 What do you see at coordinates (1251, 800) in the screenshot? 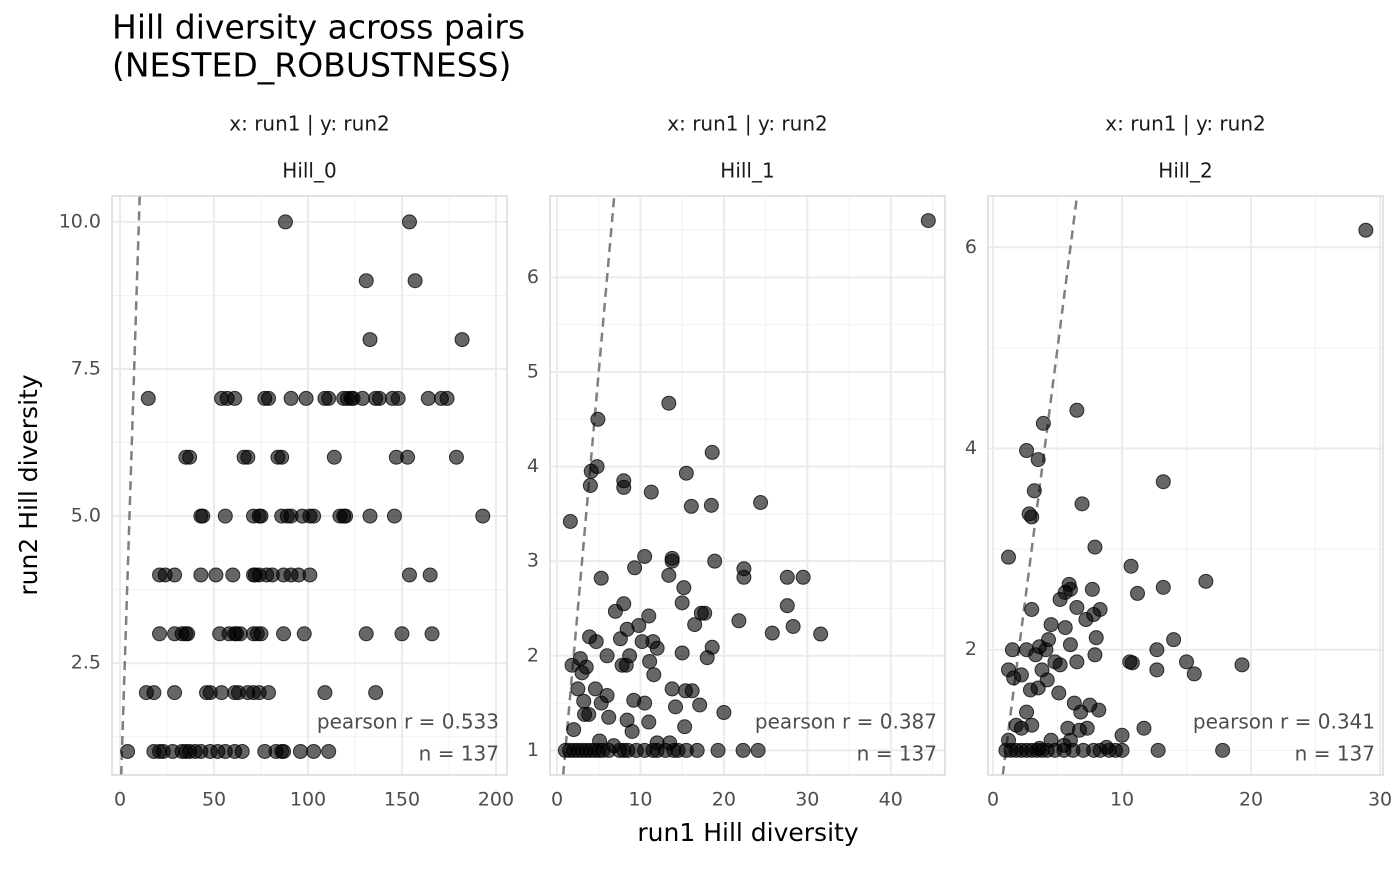
I see `x-tick-label: 20` at bounding box center [1251, 800].